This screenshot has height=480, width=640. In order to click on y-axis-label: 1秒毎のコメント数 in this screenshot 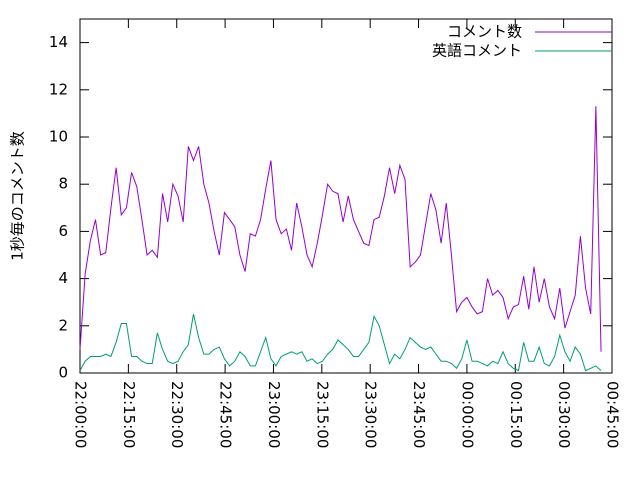, I will do `click(18, 196)`.